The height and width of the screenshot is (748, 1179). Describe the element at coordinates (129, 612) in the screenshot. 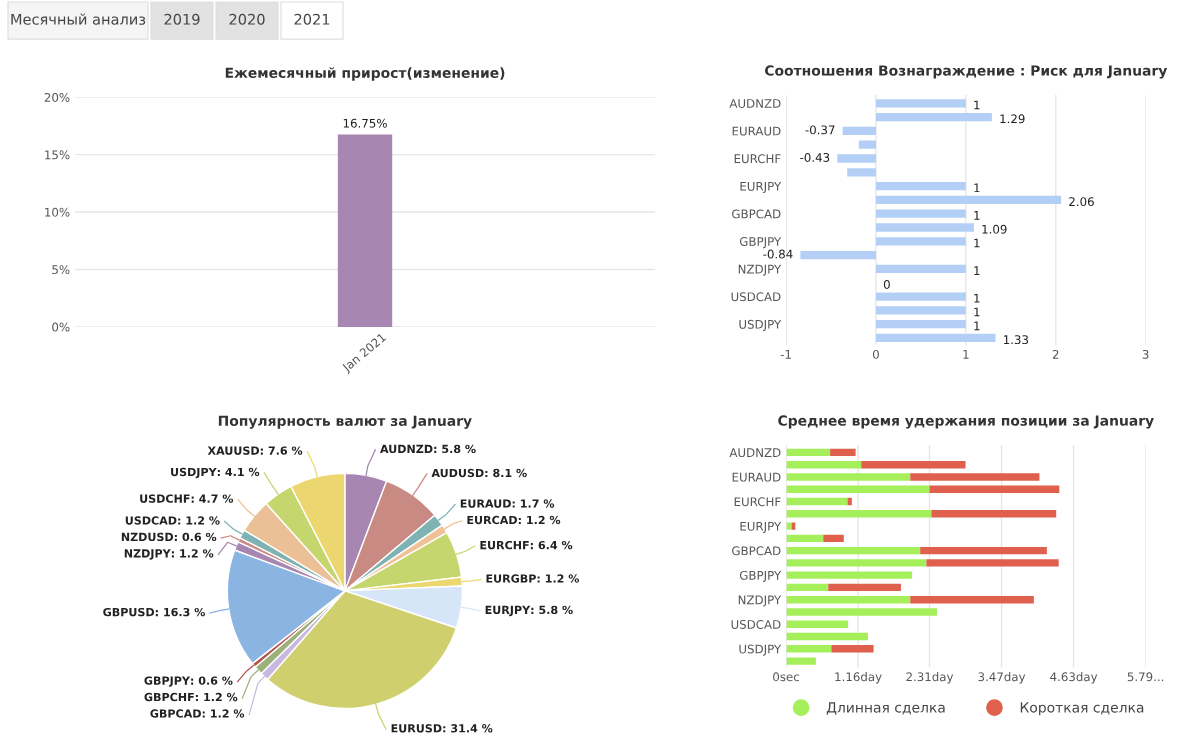

I see `slice-label: GBPUSD` at that location.